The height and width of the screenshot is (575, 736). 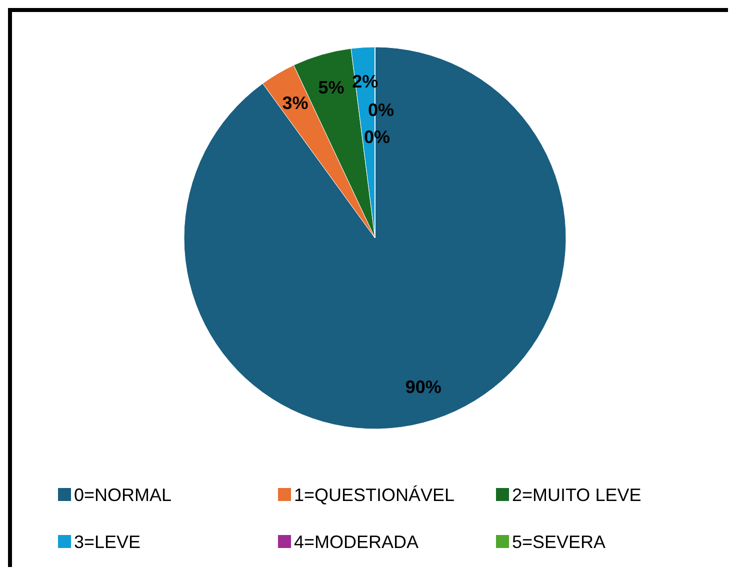 What do you see at coordinates (356, 542) in the screenshot?
I see `legend-label: 4=MODERADA` at bounding box center [356, 542].